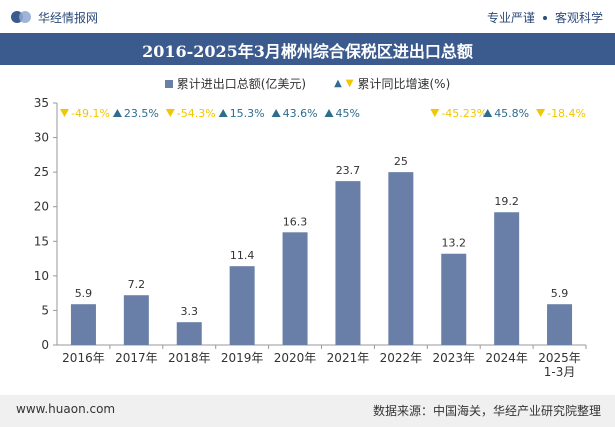  Describe the element at coordinates (566, 113) in the screenshot. I see `growth-label: -18.4%` at that location.